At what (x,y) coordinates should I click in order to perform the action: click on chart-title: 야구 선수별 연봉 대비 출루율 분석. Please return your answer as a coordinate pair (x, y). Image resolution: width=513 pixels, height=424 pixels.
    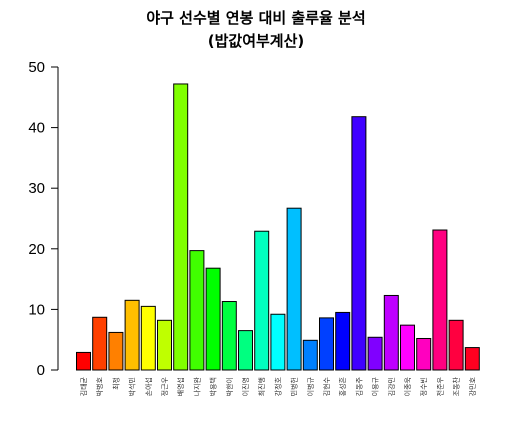
    Looking at the image, I should click on (255, 18).